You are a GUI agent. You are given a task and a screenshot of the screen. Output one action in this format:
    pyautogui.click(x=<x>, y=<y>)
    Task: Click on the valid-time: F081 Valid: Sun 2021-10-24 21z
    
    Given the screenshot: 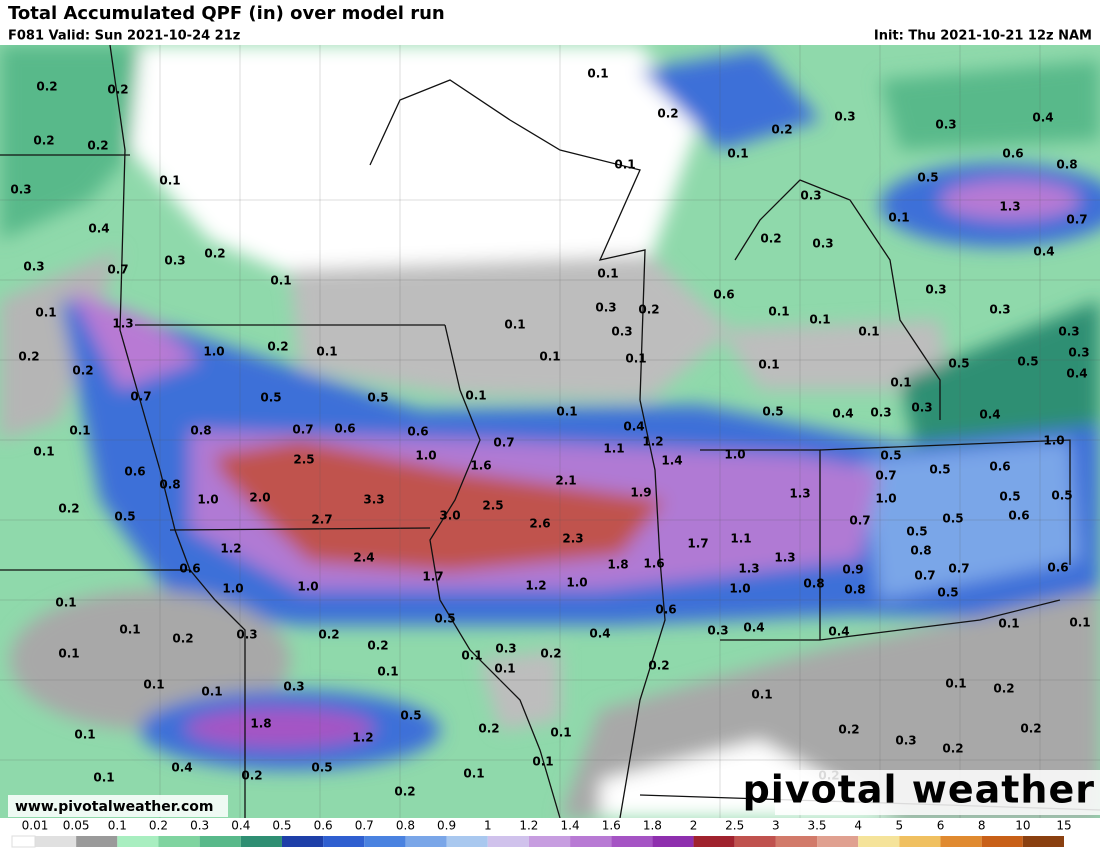 What is the action you would take?
    pyautogui.click(x=124, y=36)
    